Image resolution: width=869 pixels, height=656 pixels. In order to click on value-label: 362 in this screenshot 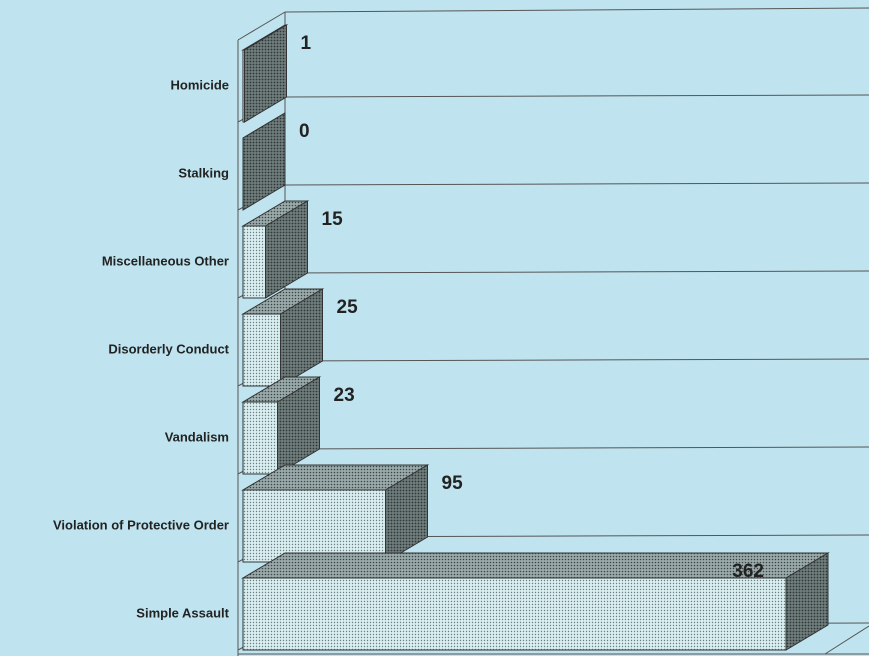, I will do `click(748, 571)`.